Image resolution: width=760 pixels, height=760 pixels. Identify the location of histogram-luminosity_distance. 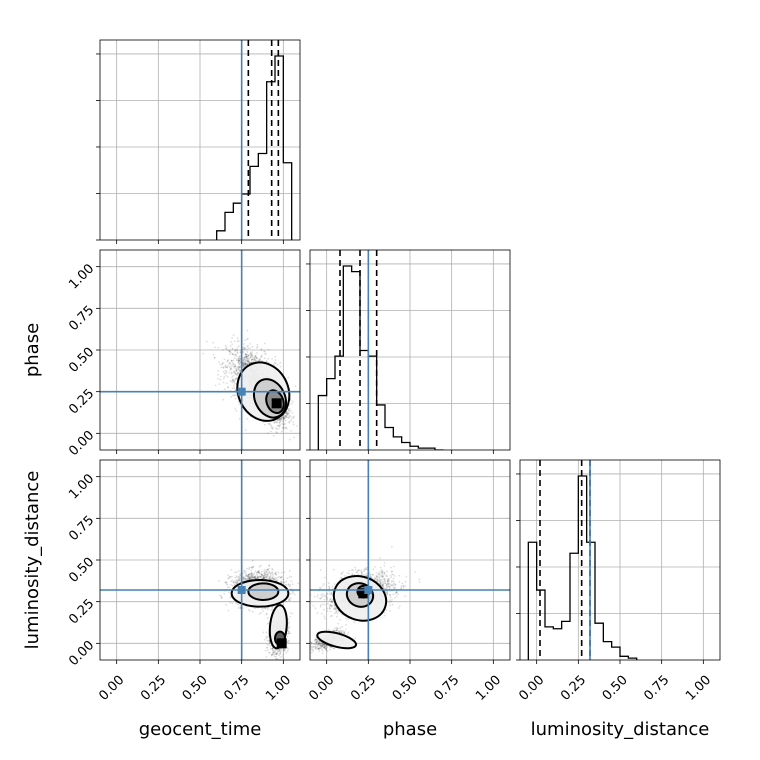
(582, 567).